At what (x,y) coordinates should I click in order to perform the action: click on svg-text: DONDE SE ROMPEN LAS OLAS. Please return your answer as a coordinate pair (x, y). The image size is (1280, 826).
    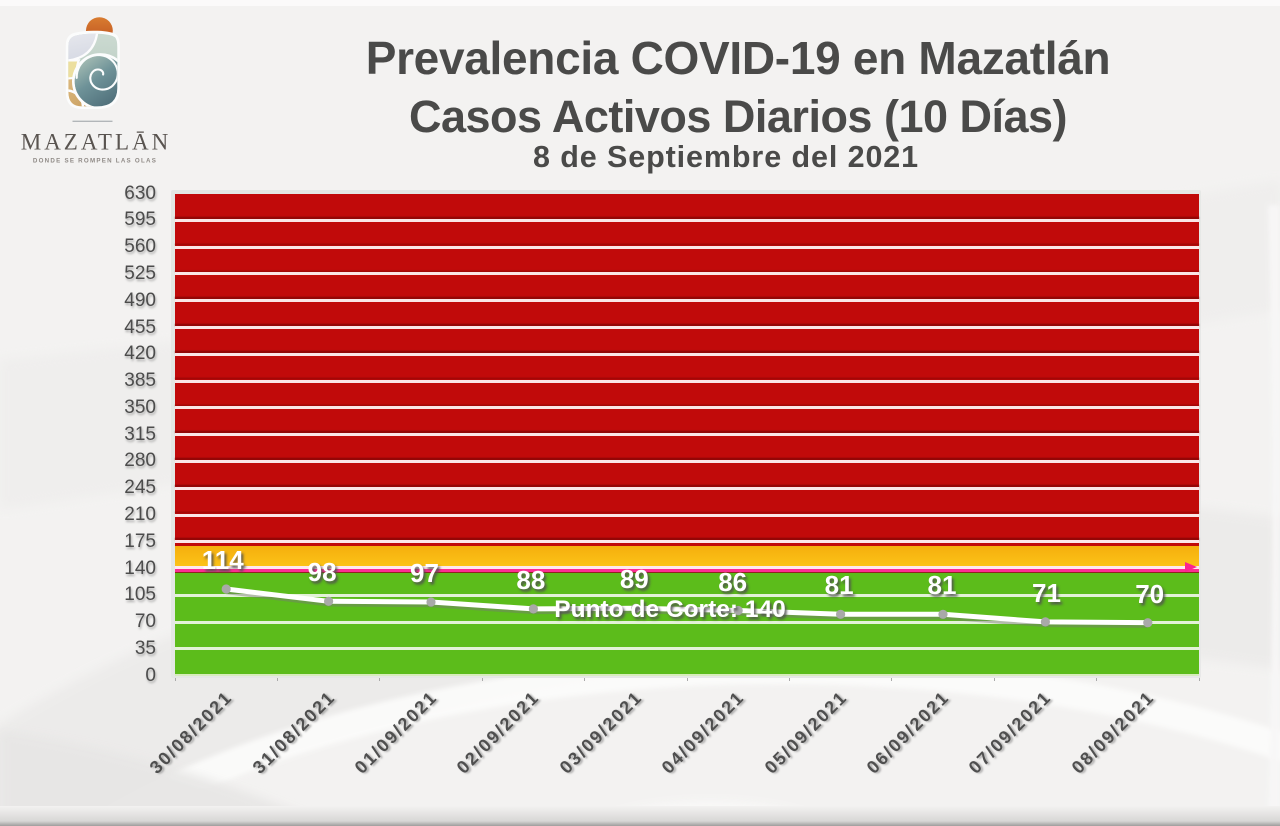
    Looking at the image, I should click on (95, 161).